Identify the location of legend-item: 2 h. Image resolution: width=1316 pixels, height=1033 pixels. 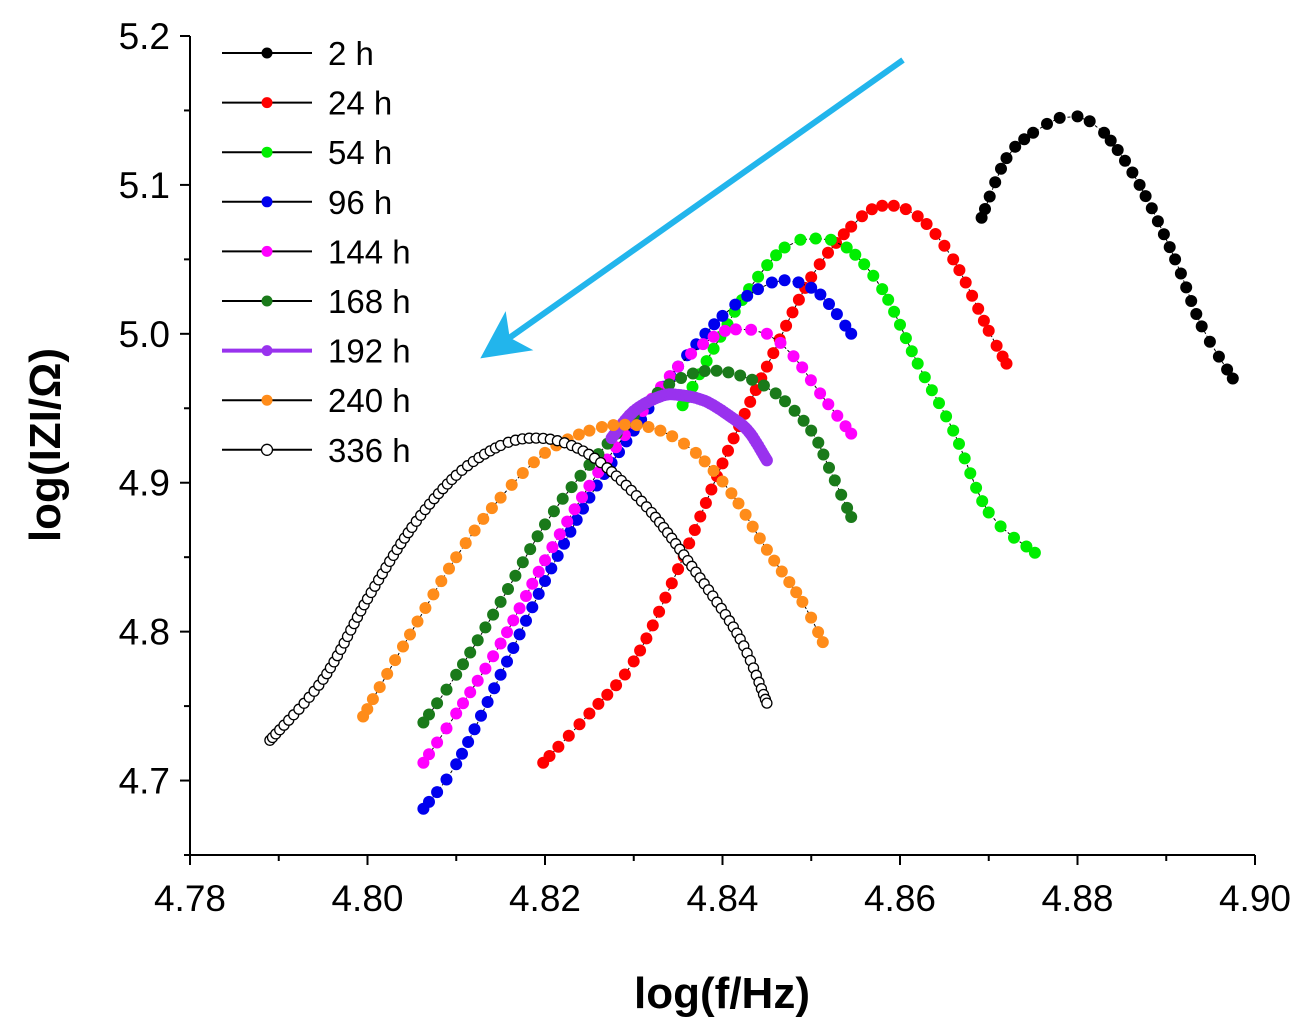
(298, 53).